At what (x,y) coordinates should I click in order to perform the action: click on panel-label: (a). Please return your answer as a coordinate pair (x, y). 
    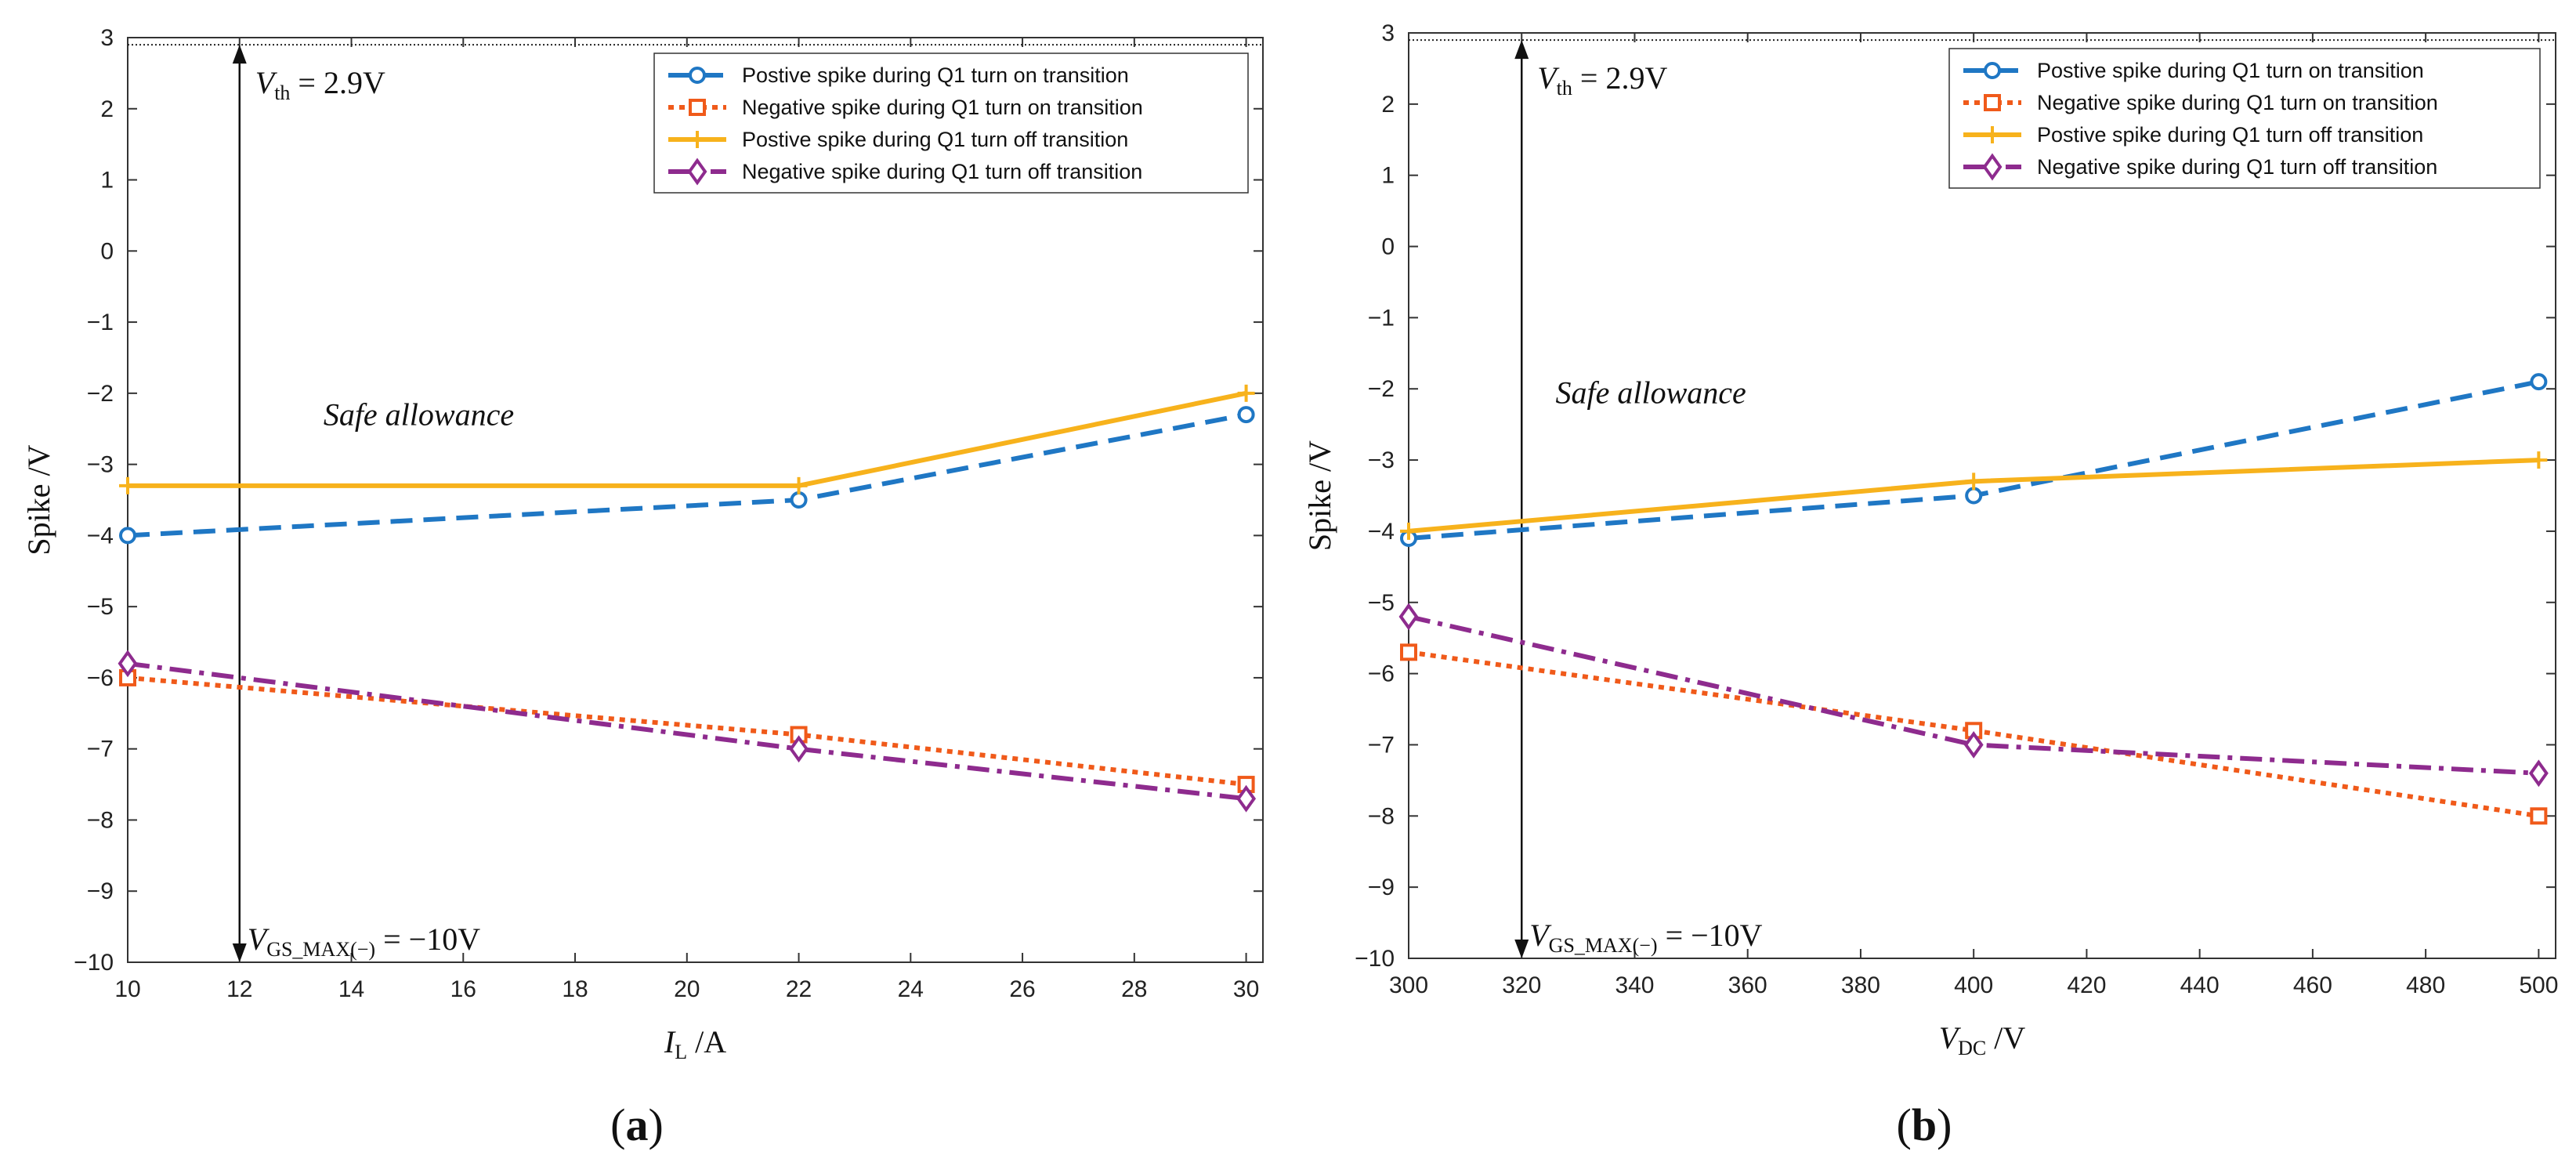
    Looking at the image, I should click on (637, 1124).